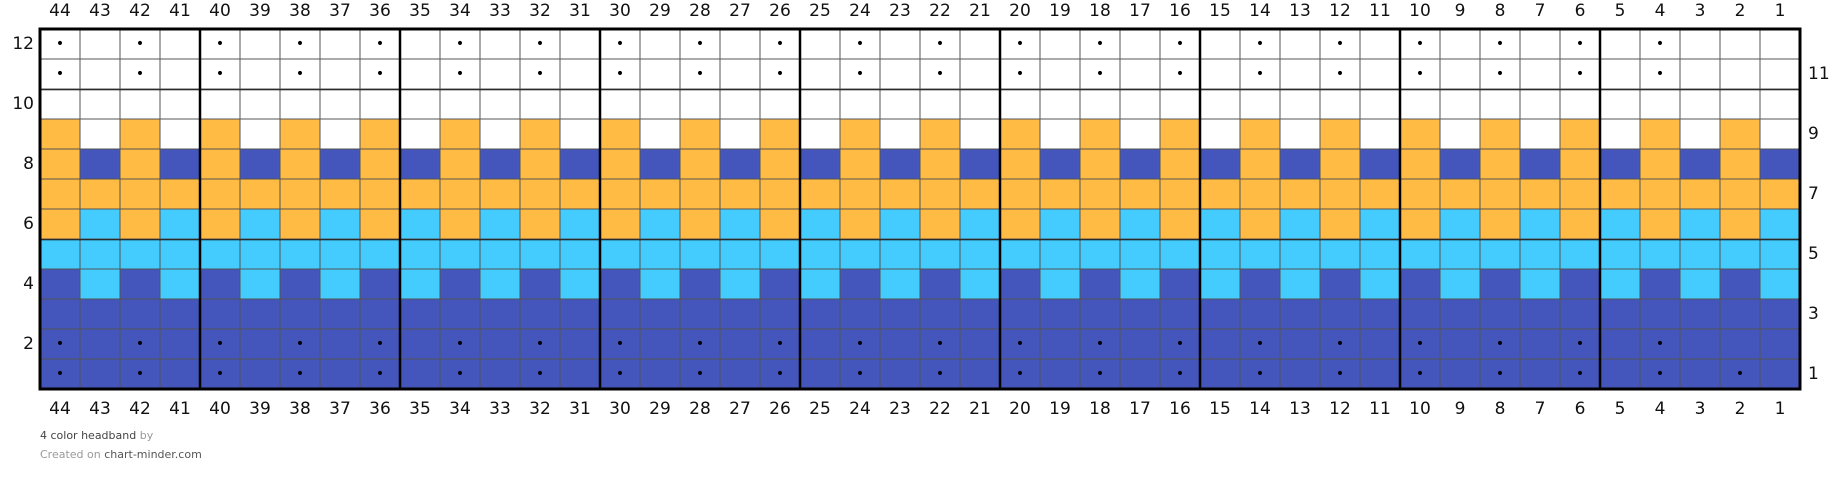 This screenshot has height=483, width=1840. Describe the element at coordinates (1460, 11) in the screenshot. I see `column-number: 9` at that location.